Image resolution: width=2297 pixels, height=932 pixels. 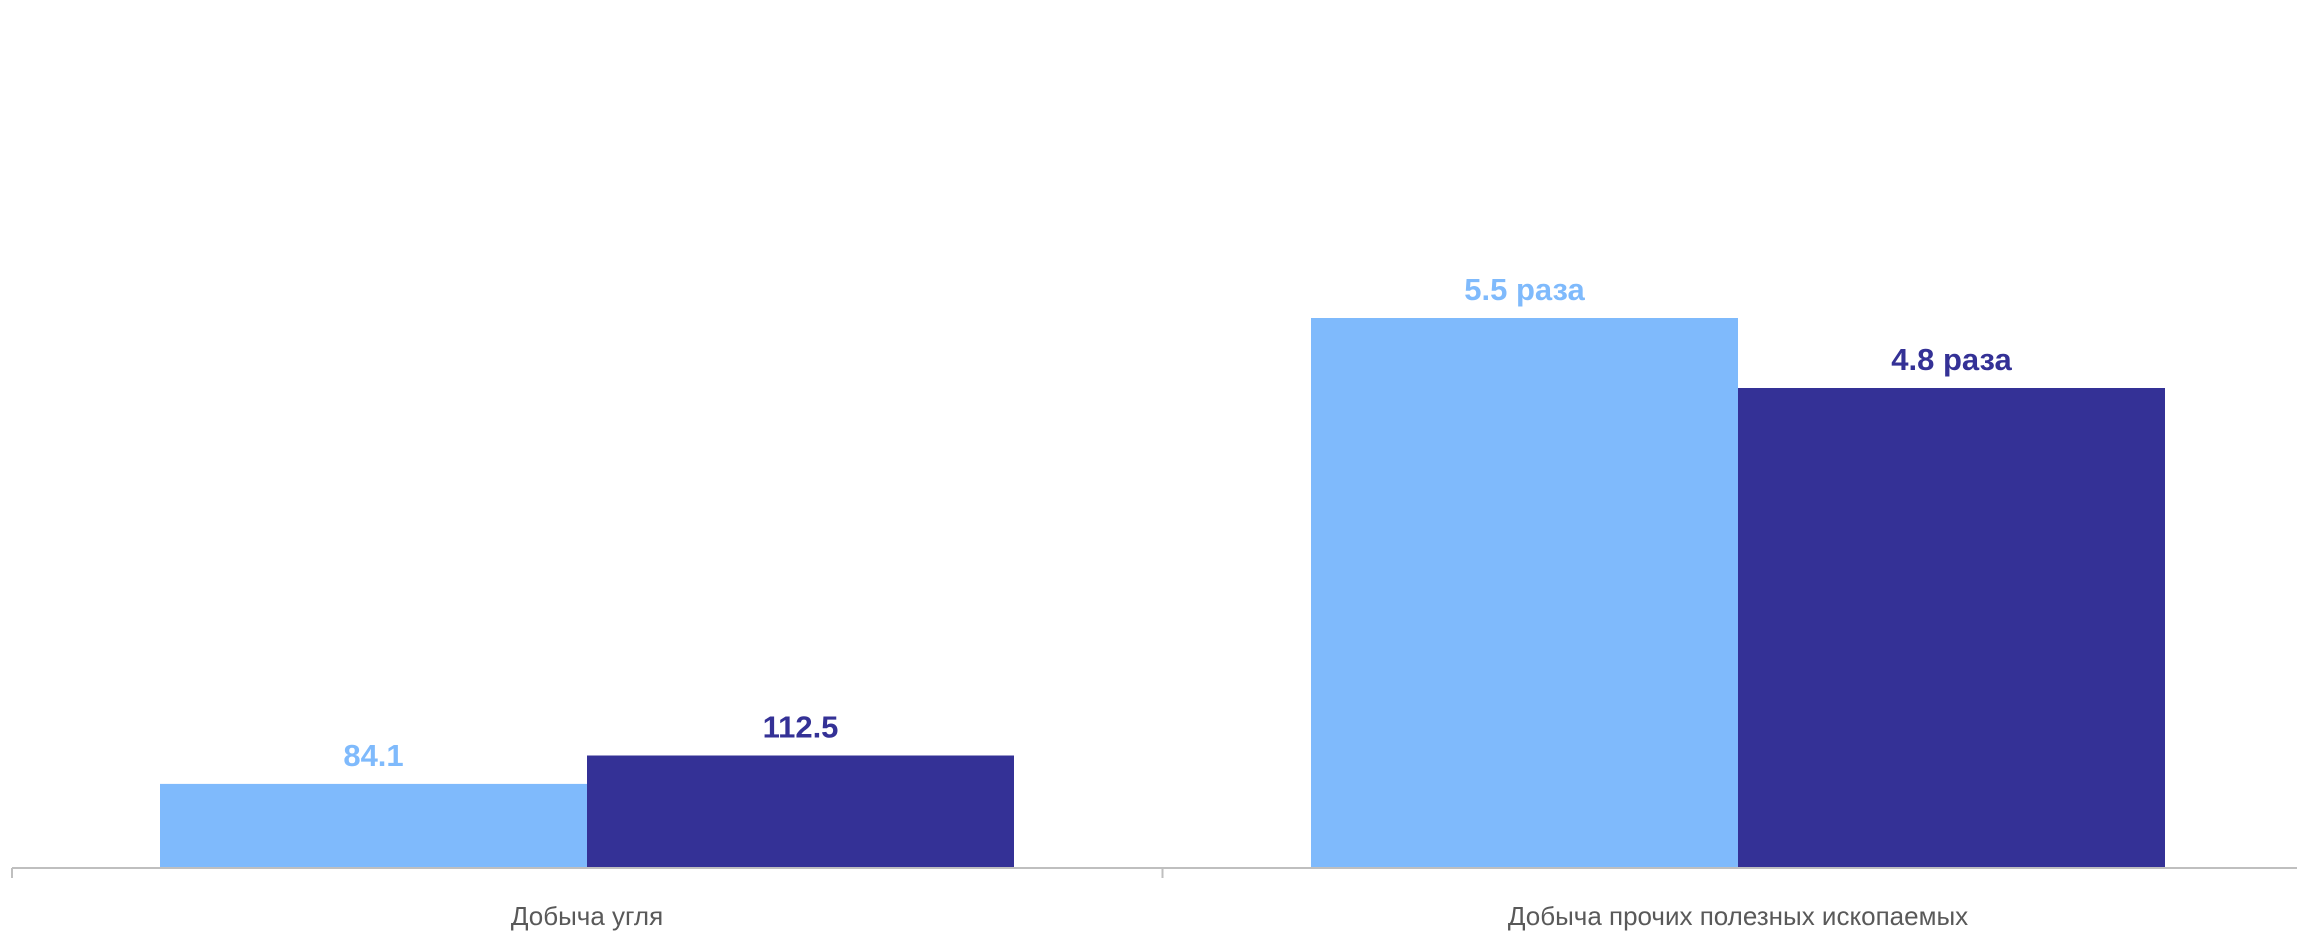 I want to click on bar-series2-cat1, so click(x=800, y=811).